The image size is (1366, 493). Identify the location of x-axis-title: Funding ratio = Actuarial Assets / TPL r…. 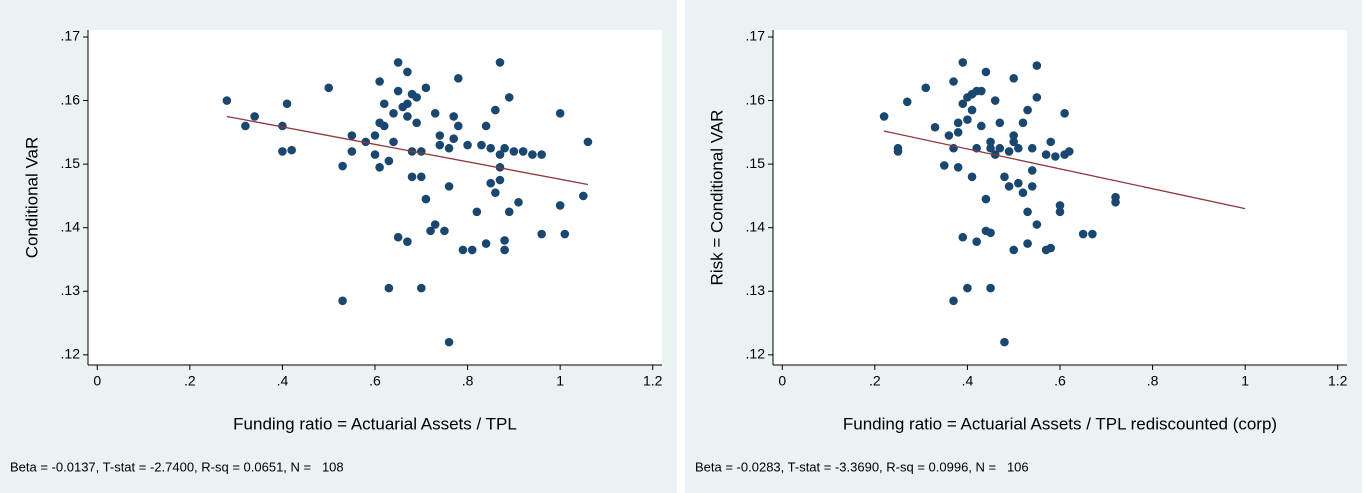
(1060, 423).